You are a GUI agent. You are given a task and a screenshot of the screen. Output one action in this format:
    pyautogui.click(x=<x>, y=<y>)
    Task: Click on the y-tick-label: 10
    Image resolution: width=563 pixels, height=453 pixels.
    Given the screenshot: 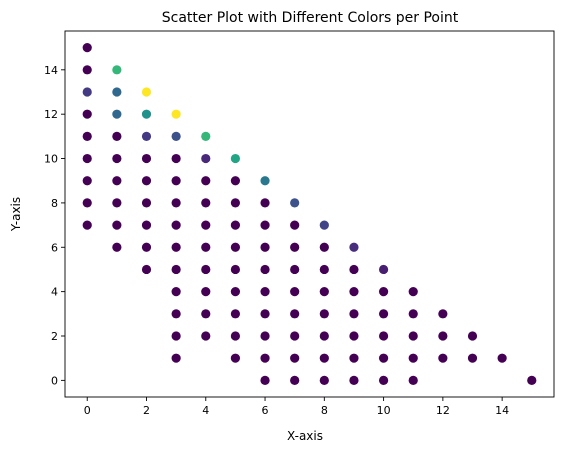 What is the action you would take?
    pyautogui.click(x=51, y=159)
    